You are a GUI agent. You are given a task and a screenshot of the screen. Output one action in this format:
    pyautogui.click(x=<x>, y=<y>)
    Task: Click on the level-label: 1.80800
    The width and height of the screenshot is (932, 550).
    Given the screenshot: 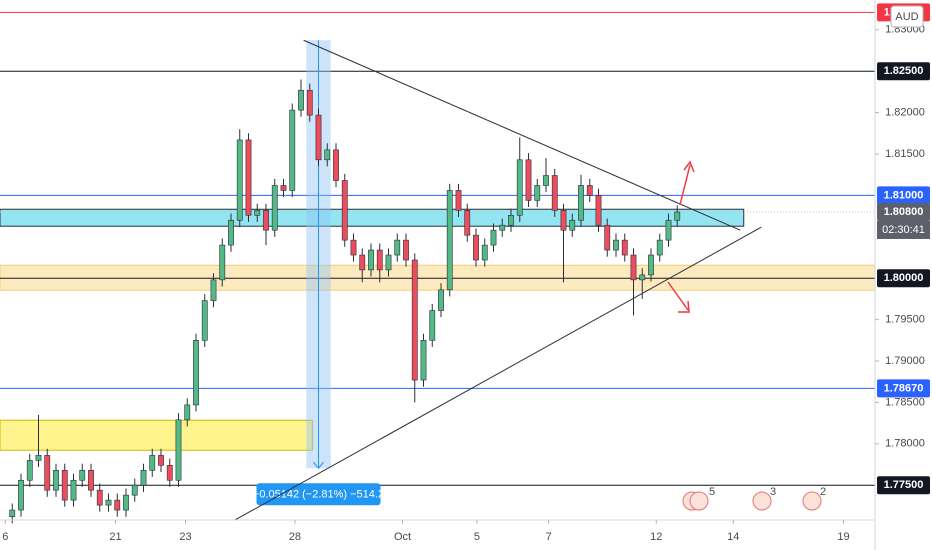 What is the action you would take?
    pyautogui.click(x=904, y=212)
    